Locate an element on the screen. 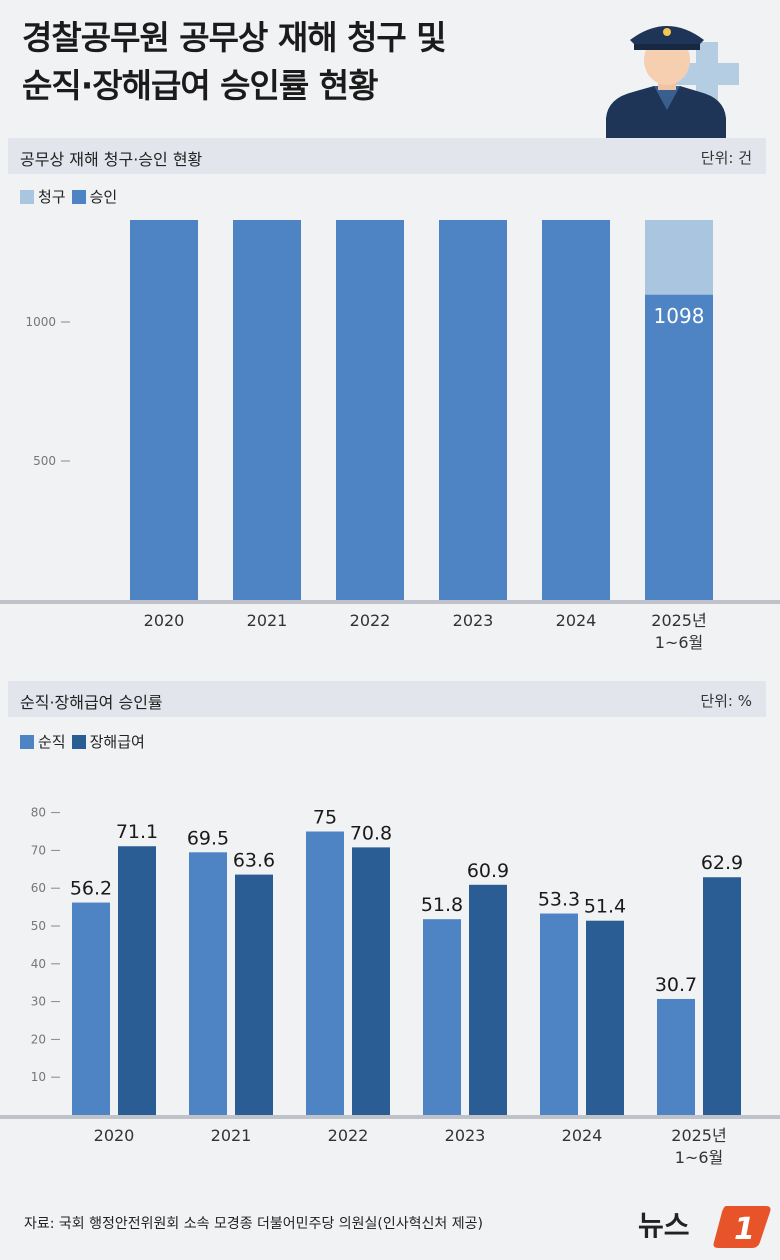  data-label-disability: 60.9 is located at coordinates (488, 871).